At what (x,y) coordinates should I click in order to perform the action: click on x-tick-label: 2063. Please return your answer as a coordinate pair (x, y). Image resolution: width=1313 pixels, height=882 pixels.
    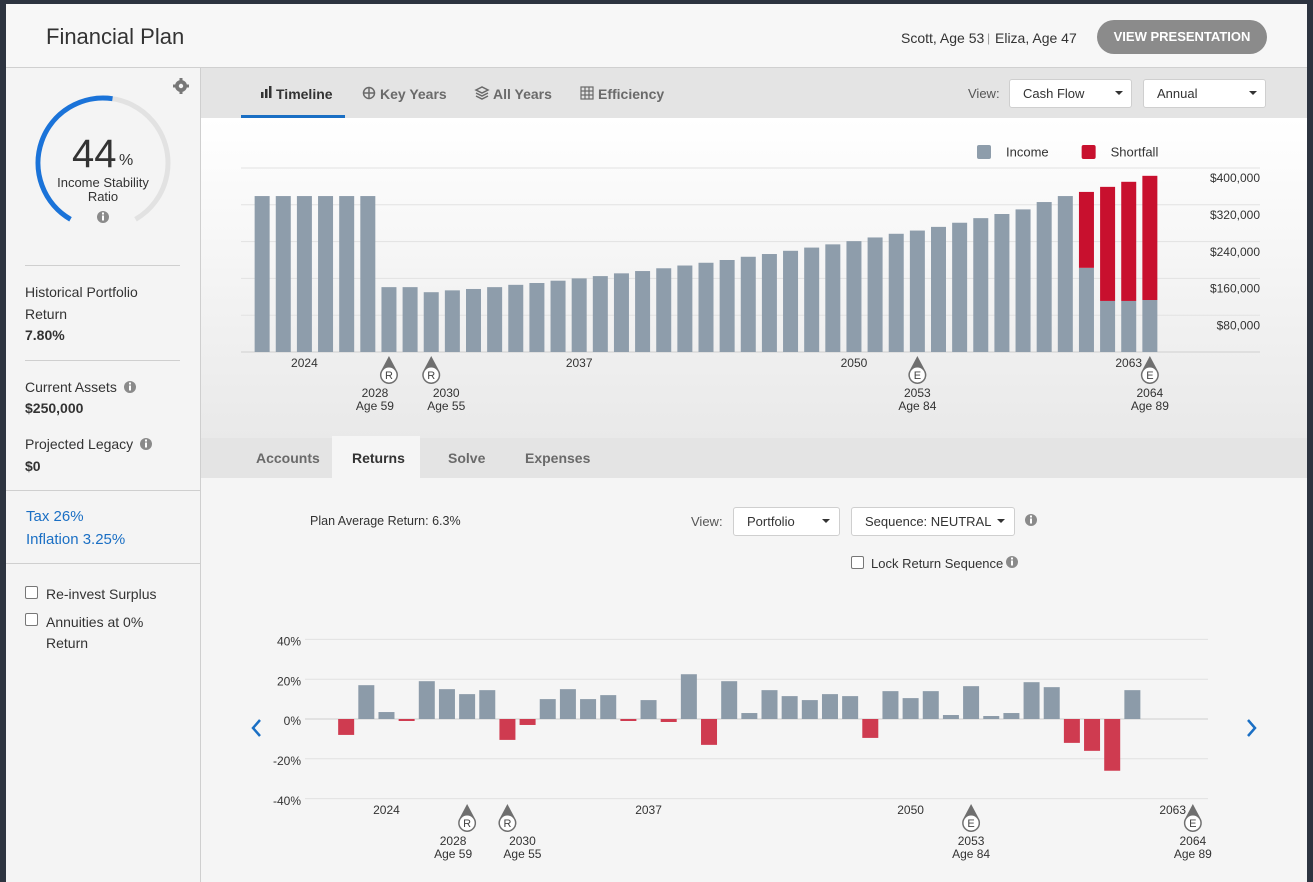
    Looking at the image, I should click on (1172, 810).